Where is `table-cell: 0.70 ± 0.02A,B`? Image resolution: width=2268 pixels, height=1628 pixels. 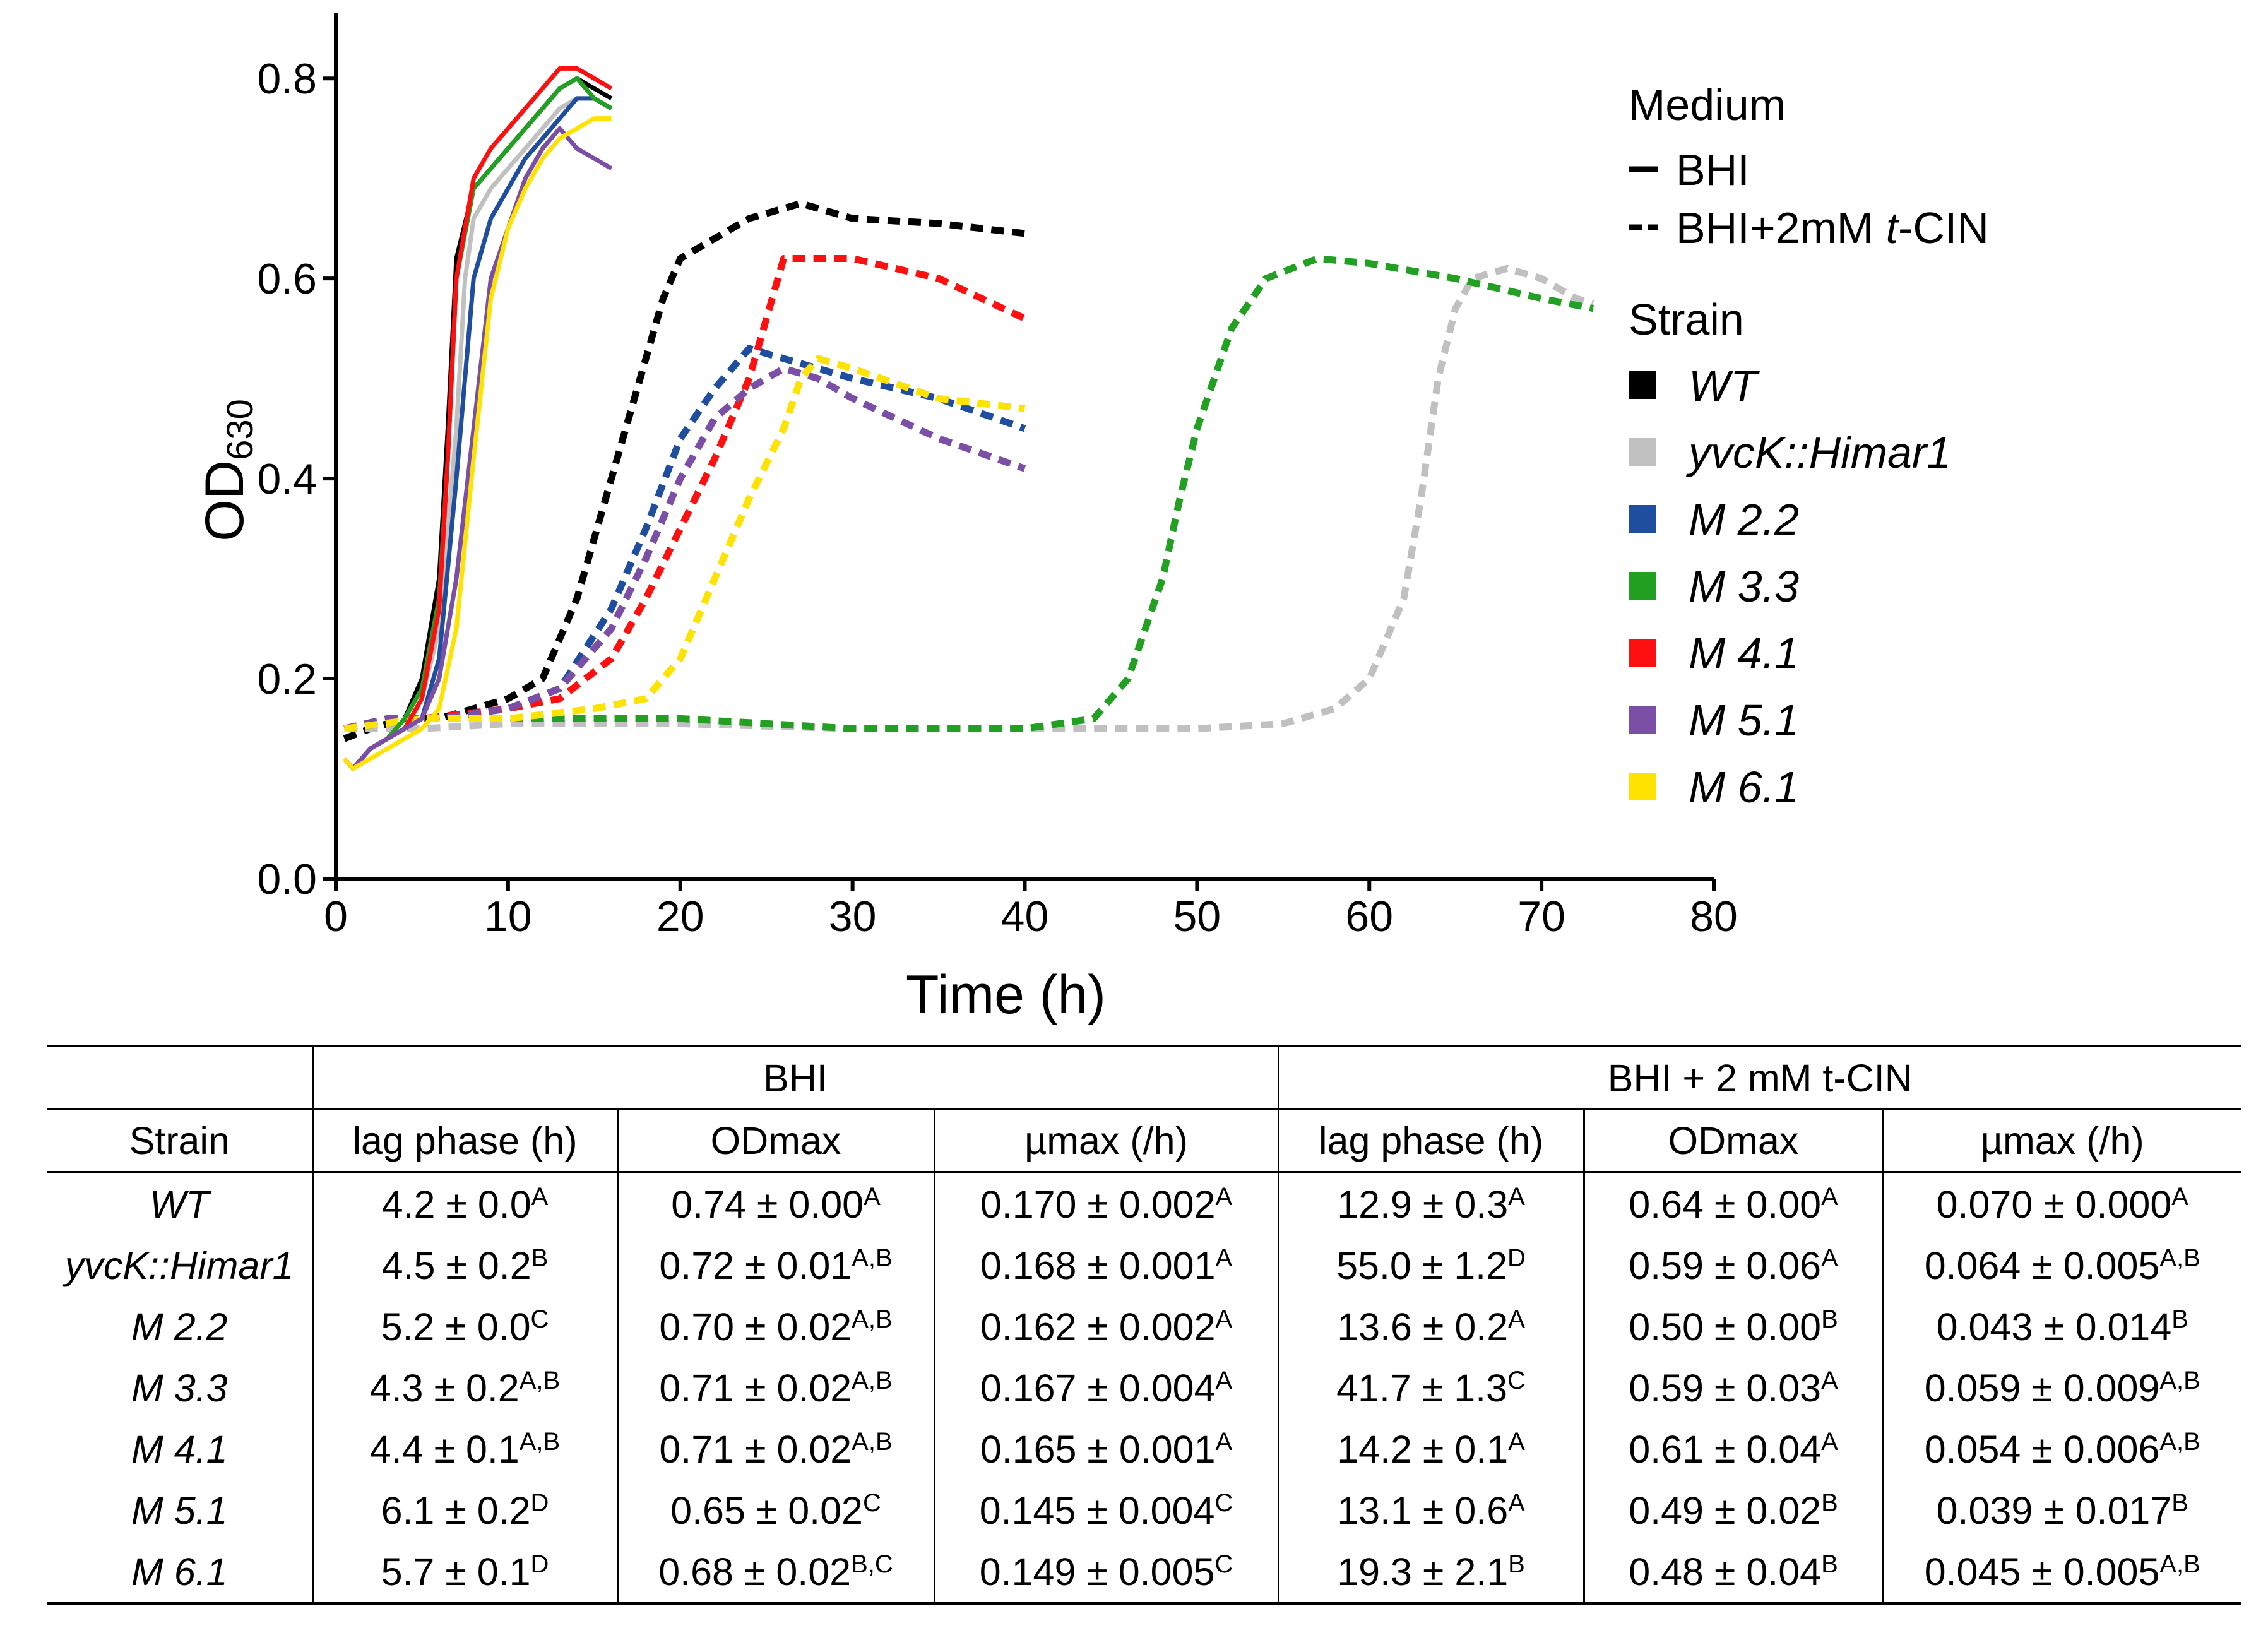
table-cell: 0.70 ± 0.02A,B is located at coordinates (775, 1326).